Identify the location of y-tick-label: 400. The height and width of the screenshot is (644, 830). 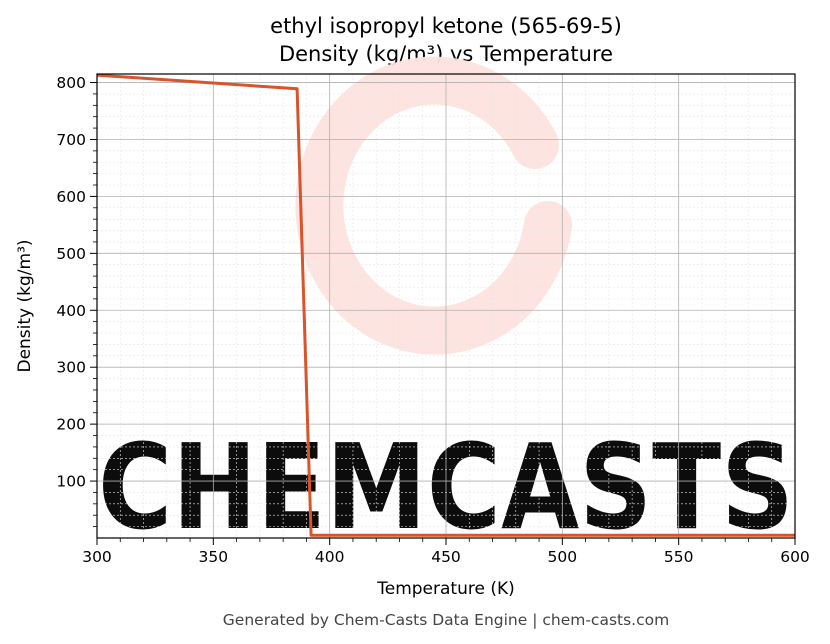
(71, 311).